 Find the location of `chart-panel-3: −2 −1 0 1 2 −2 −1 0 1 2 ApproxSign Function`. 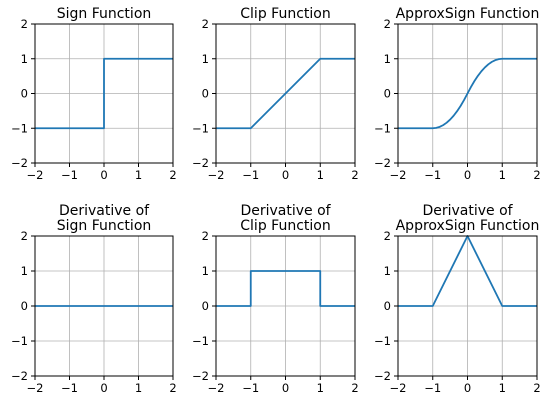

chart-panel-3: −2 −1 0 1 2 −2 −1 0 1 2 ApproxSign Function is located at coordinates (457, 94).